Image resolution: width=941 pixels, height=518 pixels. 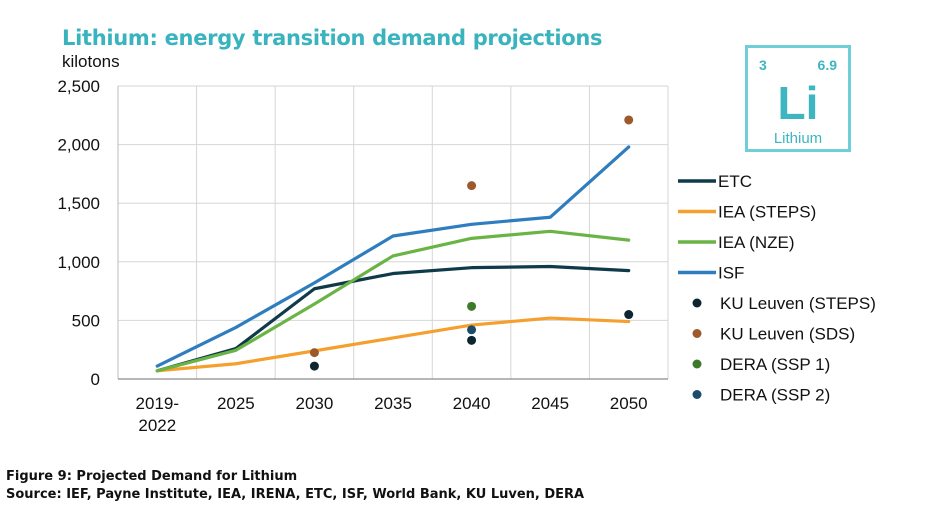 I want to click on legend-label: IEA (NZE), so click(x=756, y=242).